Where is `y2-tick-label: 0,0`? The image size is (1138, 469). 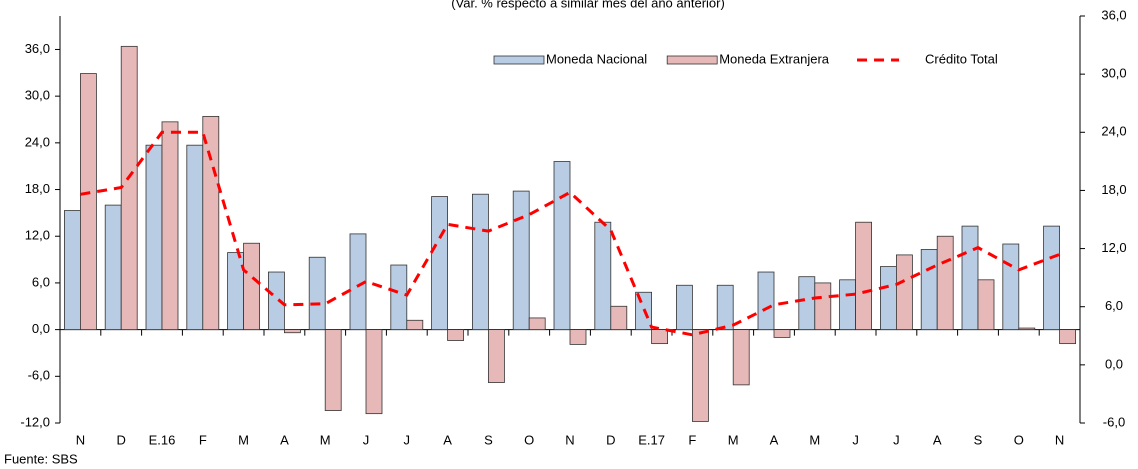
y2-tick-label: 0,0 is located at coordinates (1114, 363).